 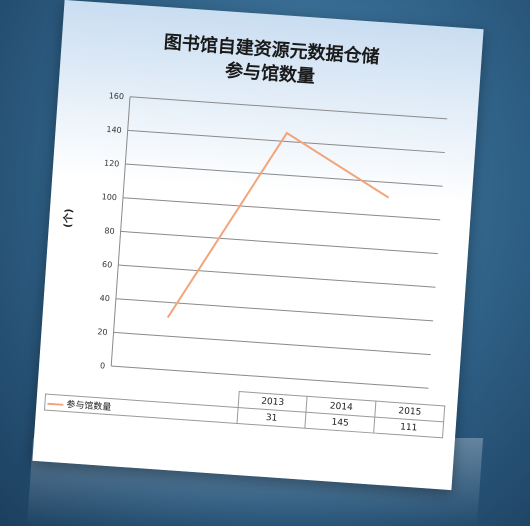 What do you see at coordinates (120, 231) in the screenshot?
I see `y-axis` at bounding box center [120, 231].